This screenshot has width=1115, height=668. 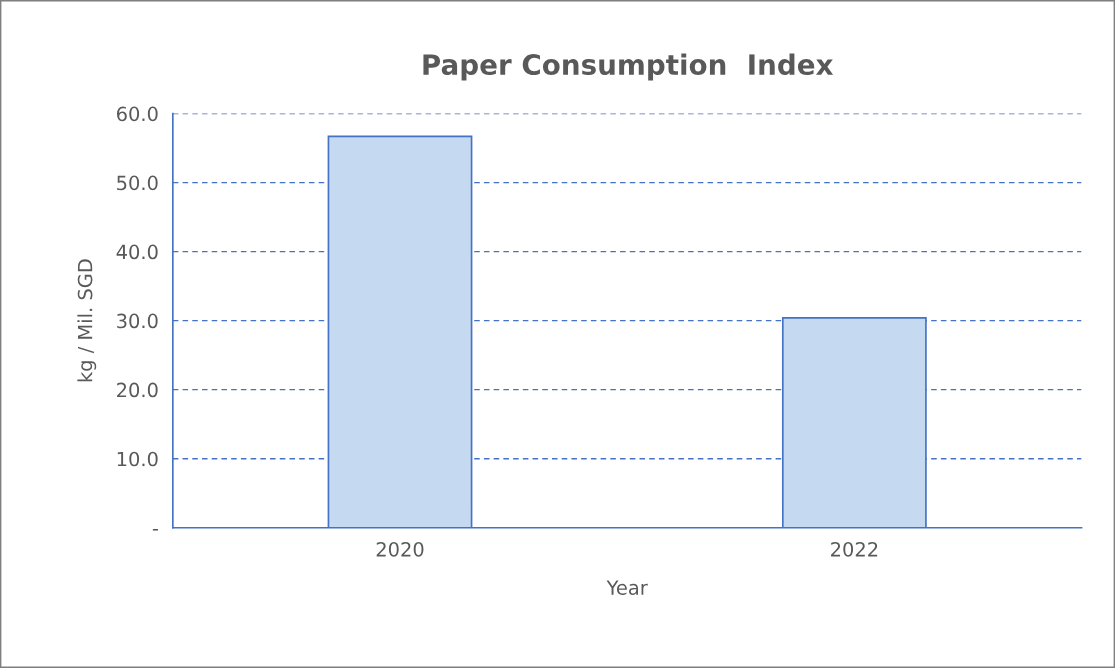 I want to click on y-axis-title: kg / Mil. SGD, so click(x=87, y=320).